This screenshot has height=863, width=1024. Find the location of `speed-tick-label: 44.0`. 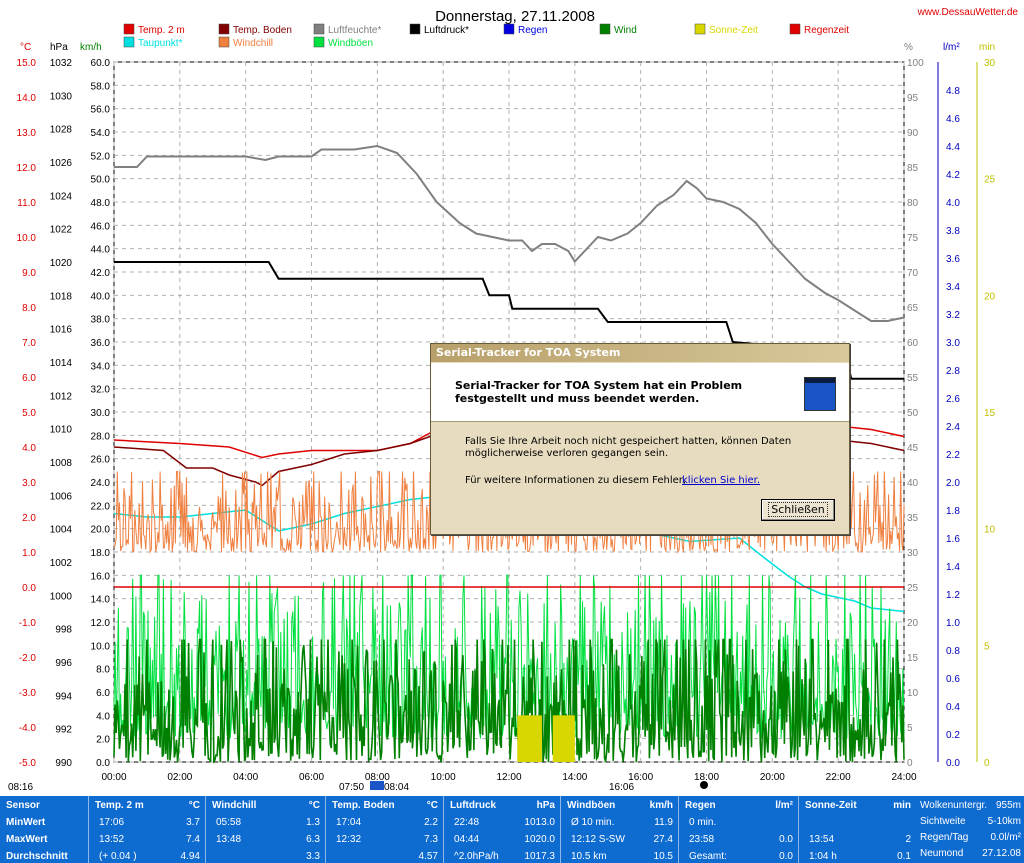

speed-tick-label: 44.0 is located at coordinates (101, 250).